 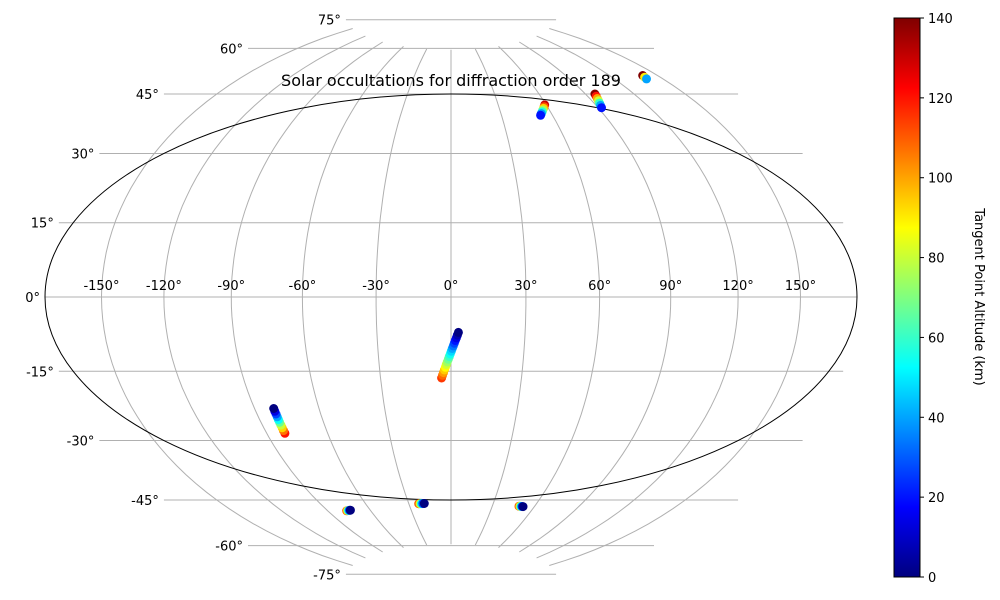 I want to click on longitude-tick-label: 120°, so click(x=737, y=286).